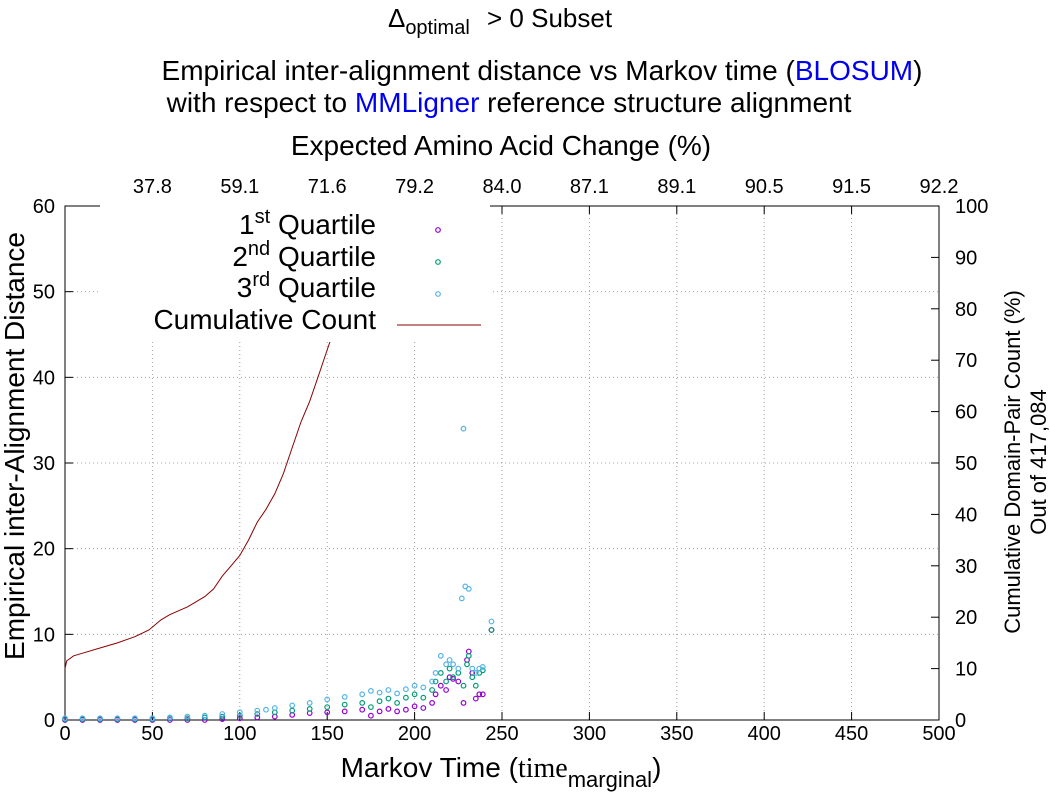 Image resolution: width=1050 pixels, height=800 pixels. I want to click on x-label-end: ), so click(656, 767).